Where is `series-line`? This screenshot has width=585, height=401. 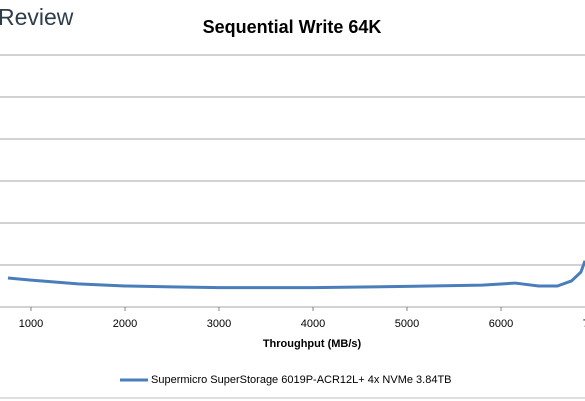
series-line is located at coordinates (296, 275).